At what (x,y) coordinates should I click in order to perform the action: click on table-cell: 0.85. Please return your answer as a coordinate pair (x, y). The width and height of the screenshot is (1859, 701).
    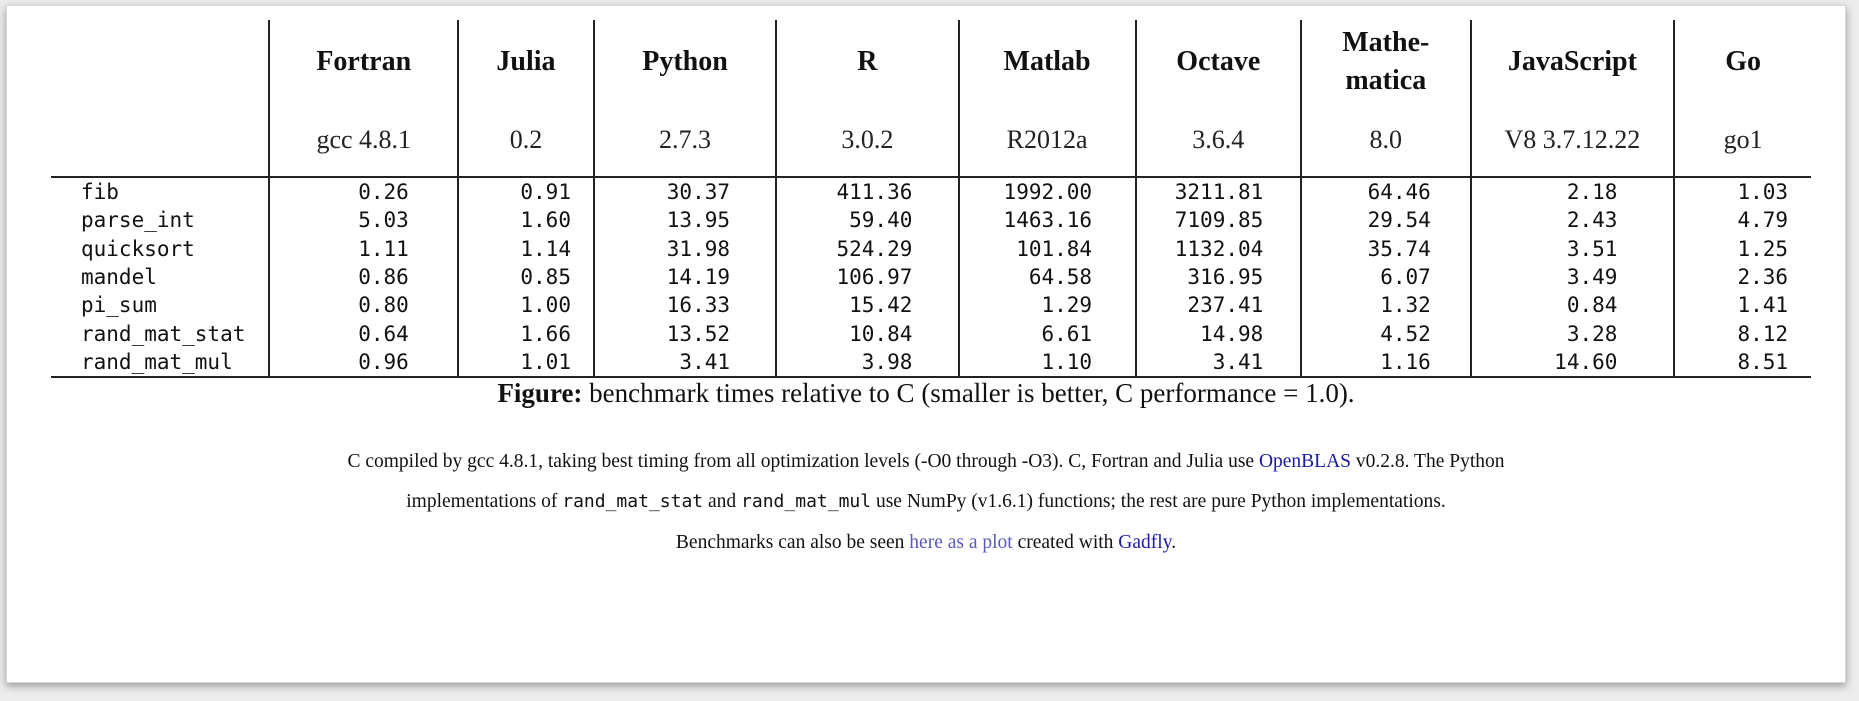
    Looking at the image, I should click on (525, 277).